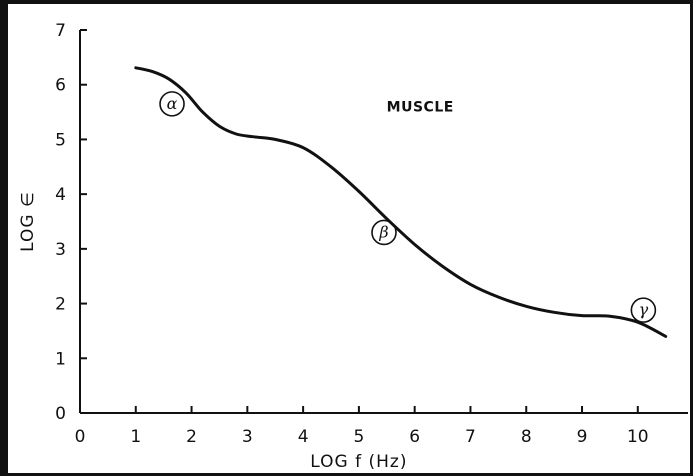 The height and width of the screenshot is (476, 693). What do you see at coordinates (470, 437) in the screenshot?
I see `x-tick-label: 7` at bounding box center [470, 437].